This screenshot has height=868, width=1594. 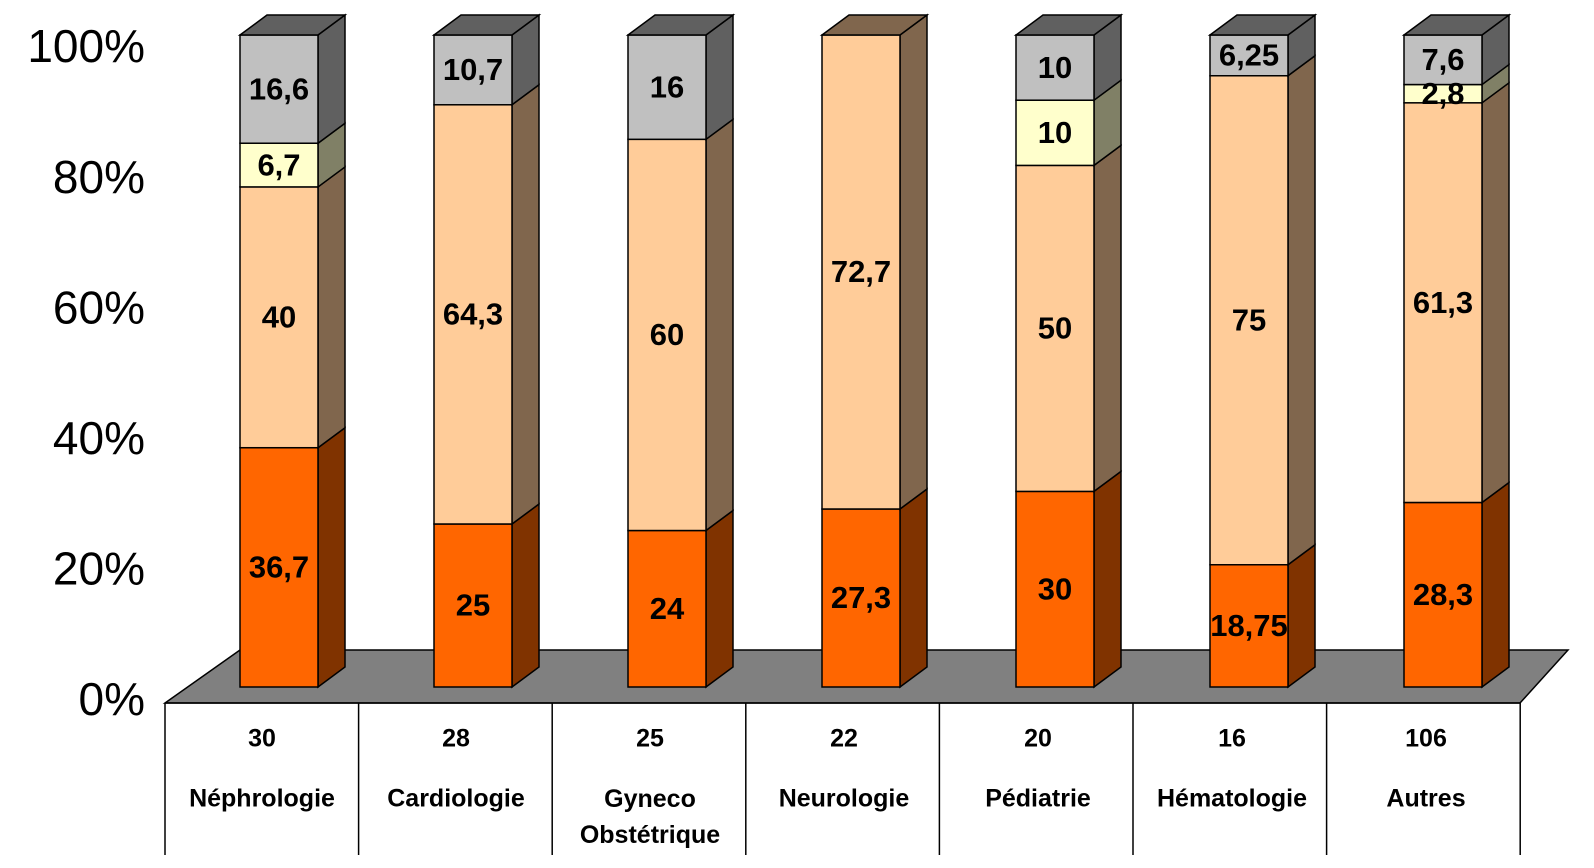 What do you see at coordinates (99, 569) in the screenshot?
I see `y-tick-label: 20%` at bounding box center [99, 569].